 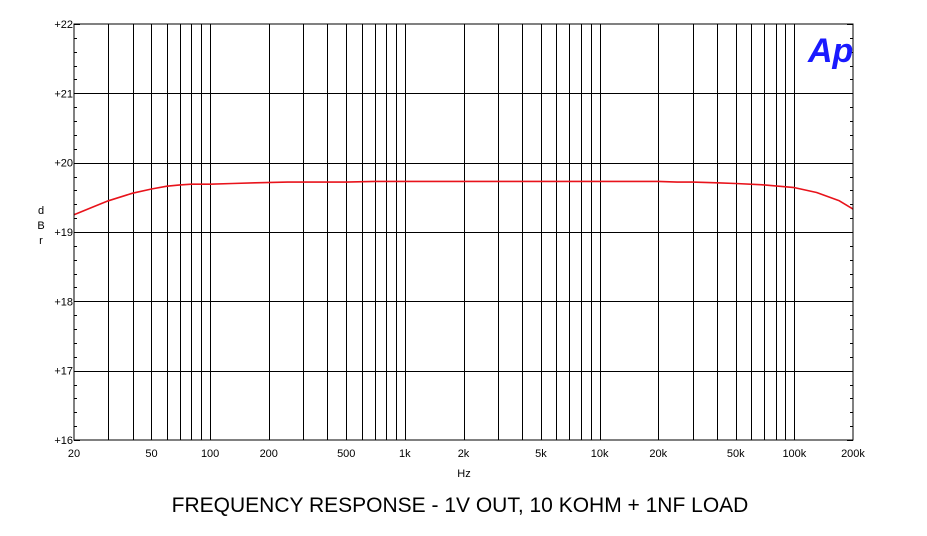 What do you see at coordinates (463, 474) in the screenshot?
I see `x-axis-label: Hz` at bounding box center [463, 474].